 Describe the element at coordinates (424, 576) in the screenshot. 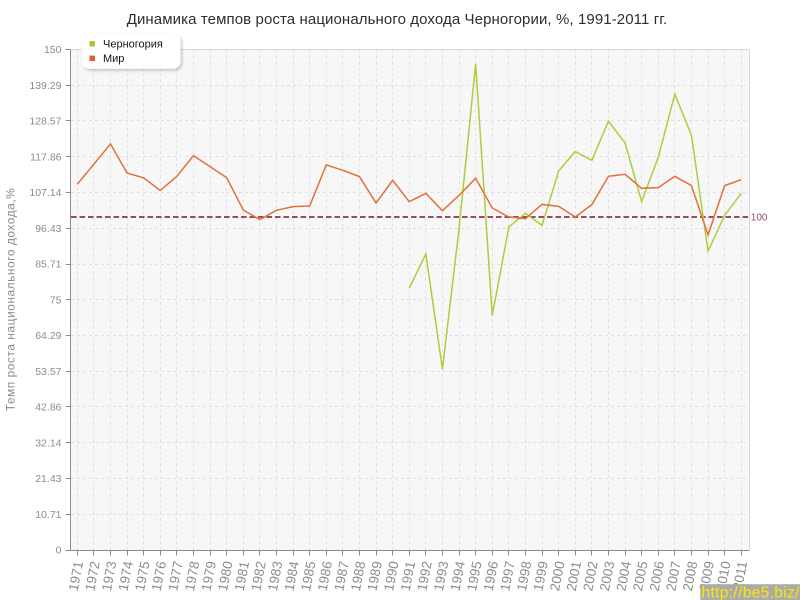

I see `svg-text: 1992` at that location.